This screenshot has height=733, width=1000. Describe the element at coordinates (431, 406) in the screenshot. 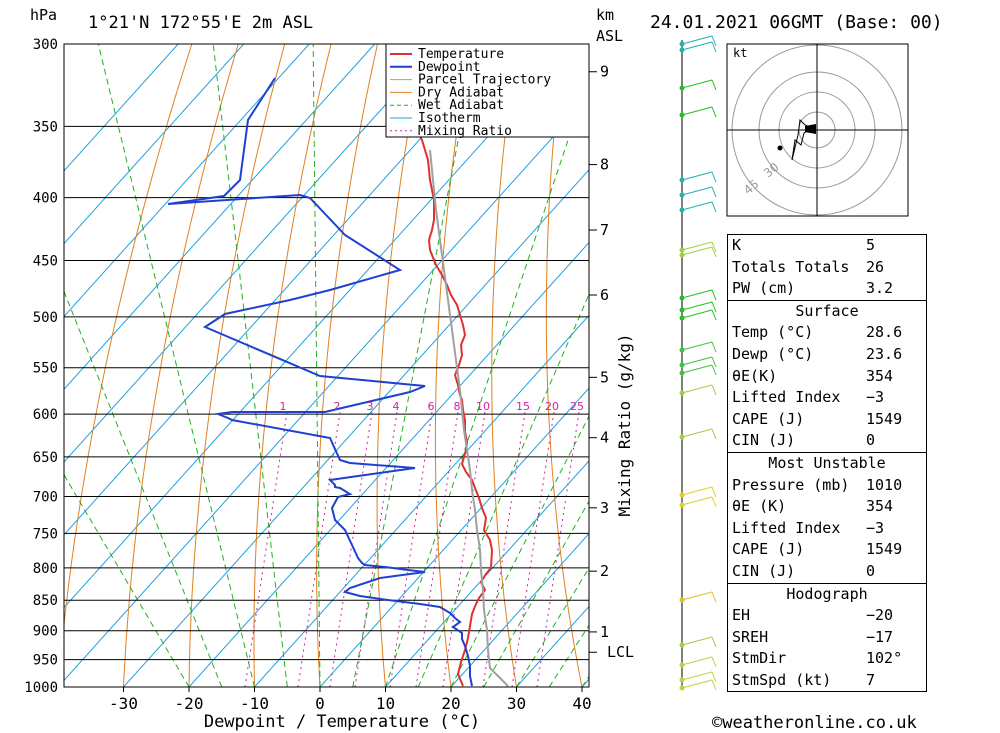

I see `mixing-ratio-label: 6` at that location.